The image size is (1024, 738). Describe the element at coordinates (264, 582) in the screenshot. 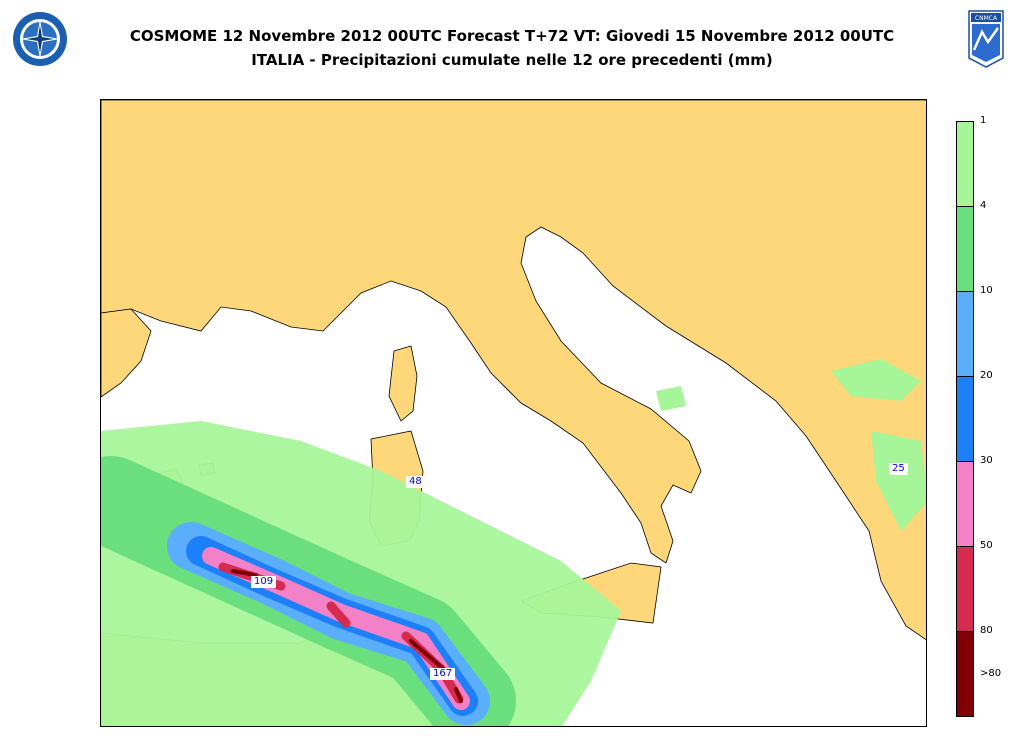

I see `max-label: 109` at that location.